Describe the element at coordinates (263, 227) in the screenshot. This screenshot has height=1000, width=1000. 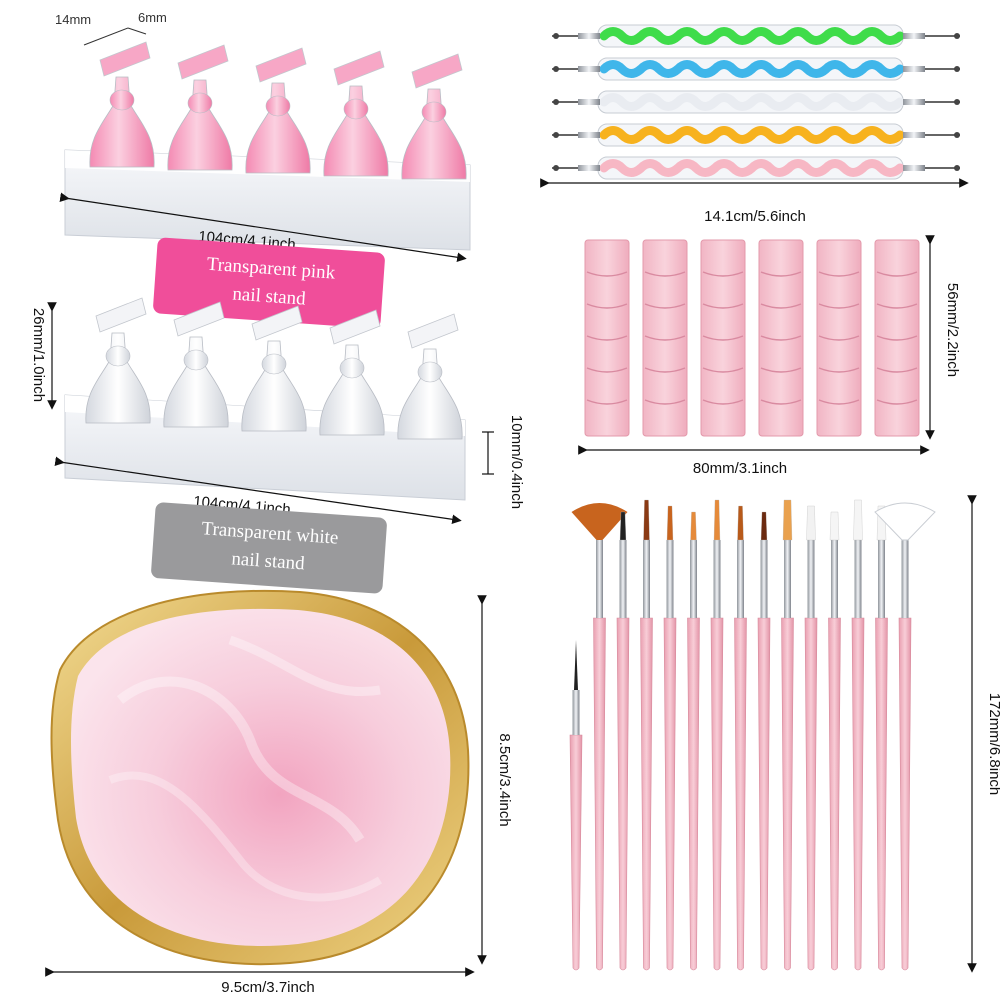
I see `pink-length-dim` at that location.